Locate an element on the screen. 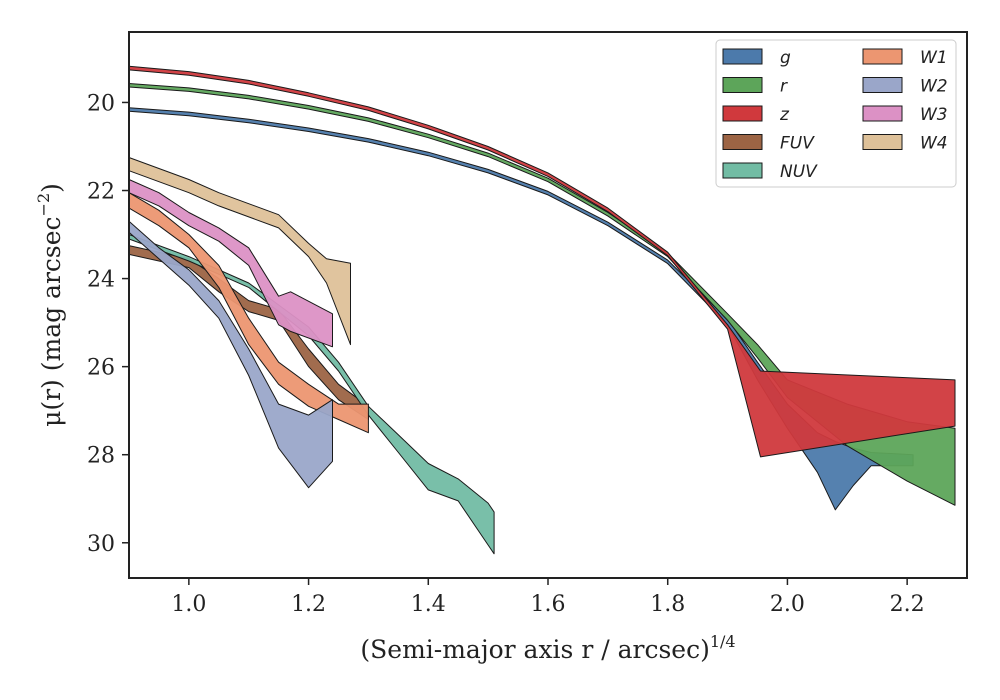  x-tick-label: 1.2 is located at coordinates (308, 604).